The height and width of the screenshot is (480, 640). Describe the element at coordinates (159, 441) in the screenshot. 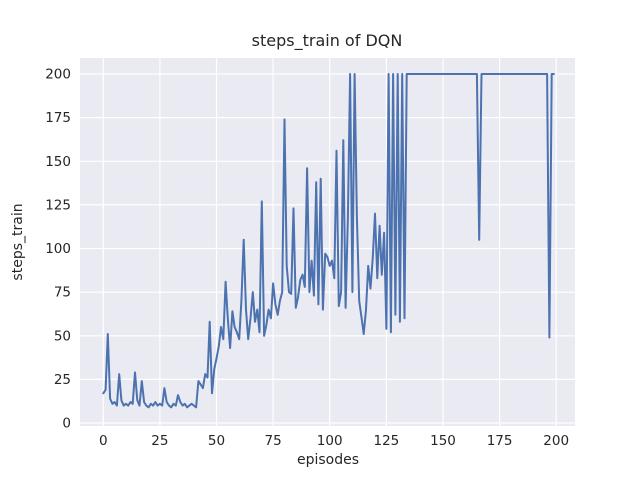

I see `x-tick-label: 25` at that location.